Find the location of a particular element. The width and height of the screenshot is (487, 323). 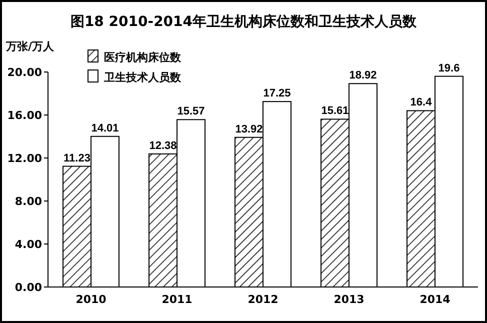

chart-title: 图18 2010-2014年卫生机构床位数和卫生技术人员数 is located at coordinates (244, 21).